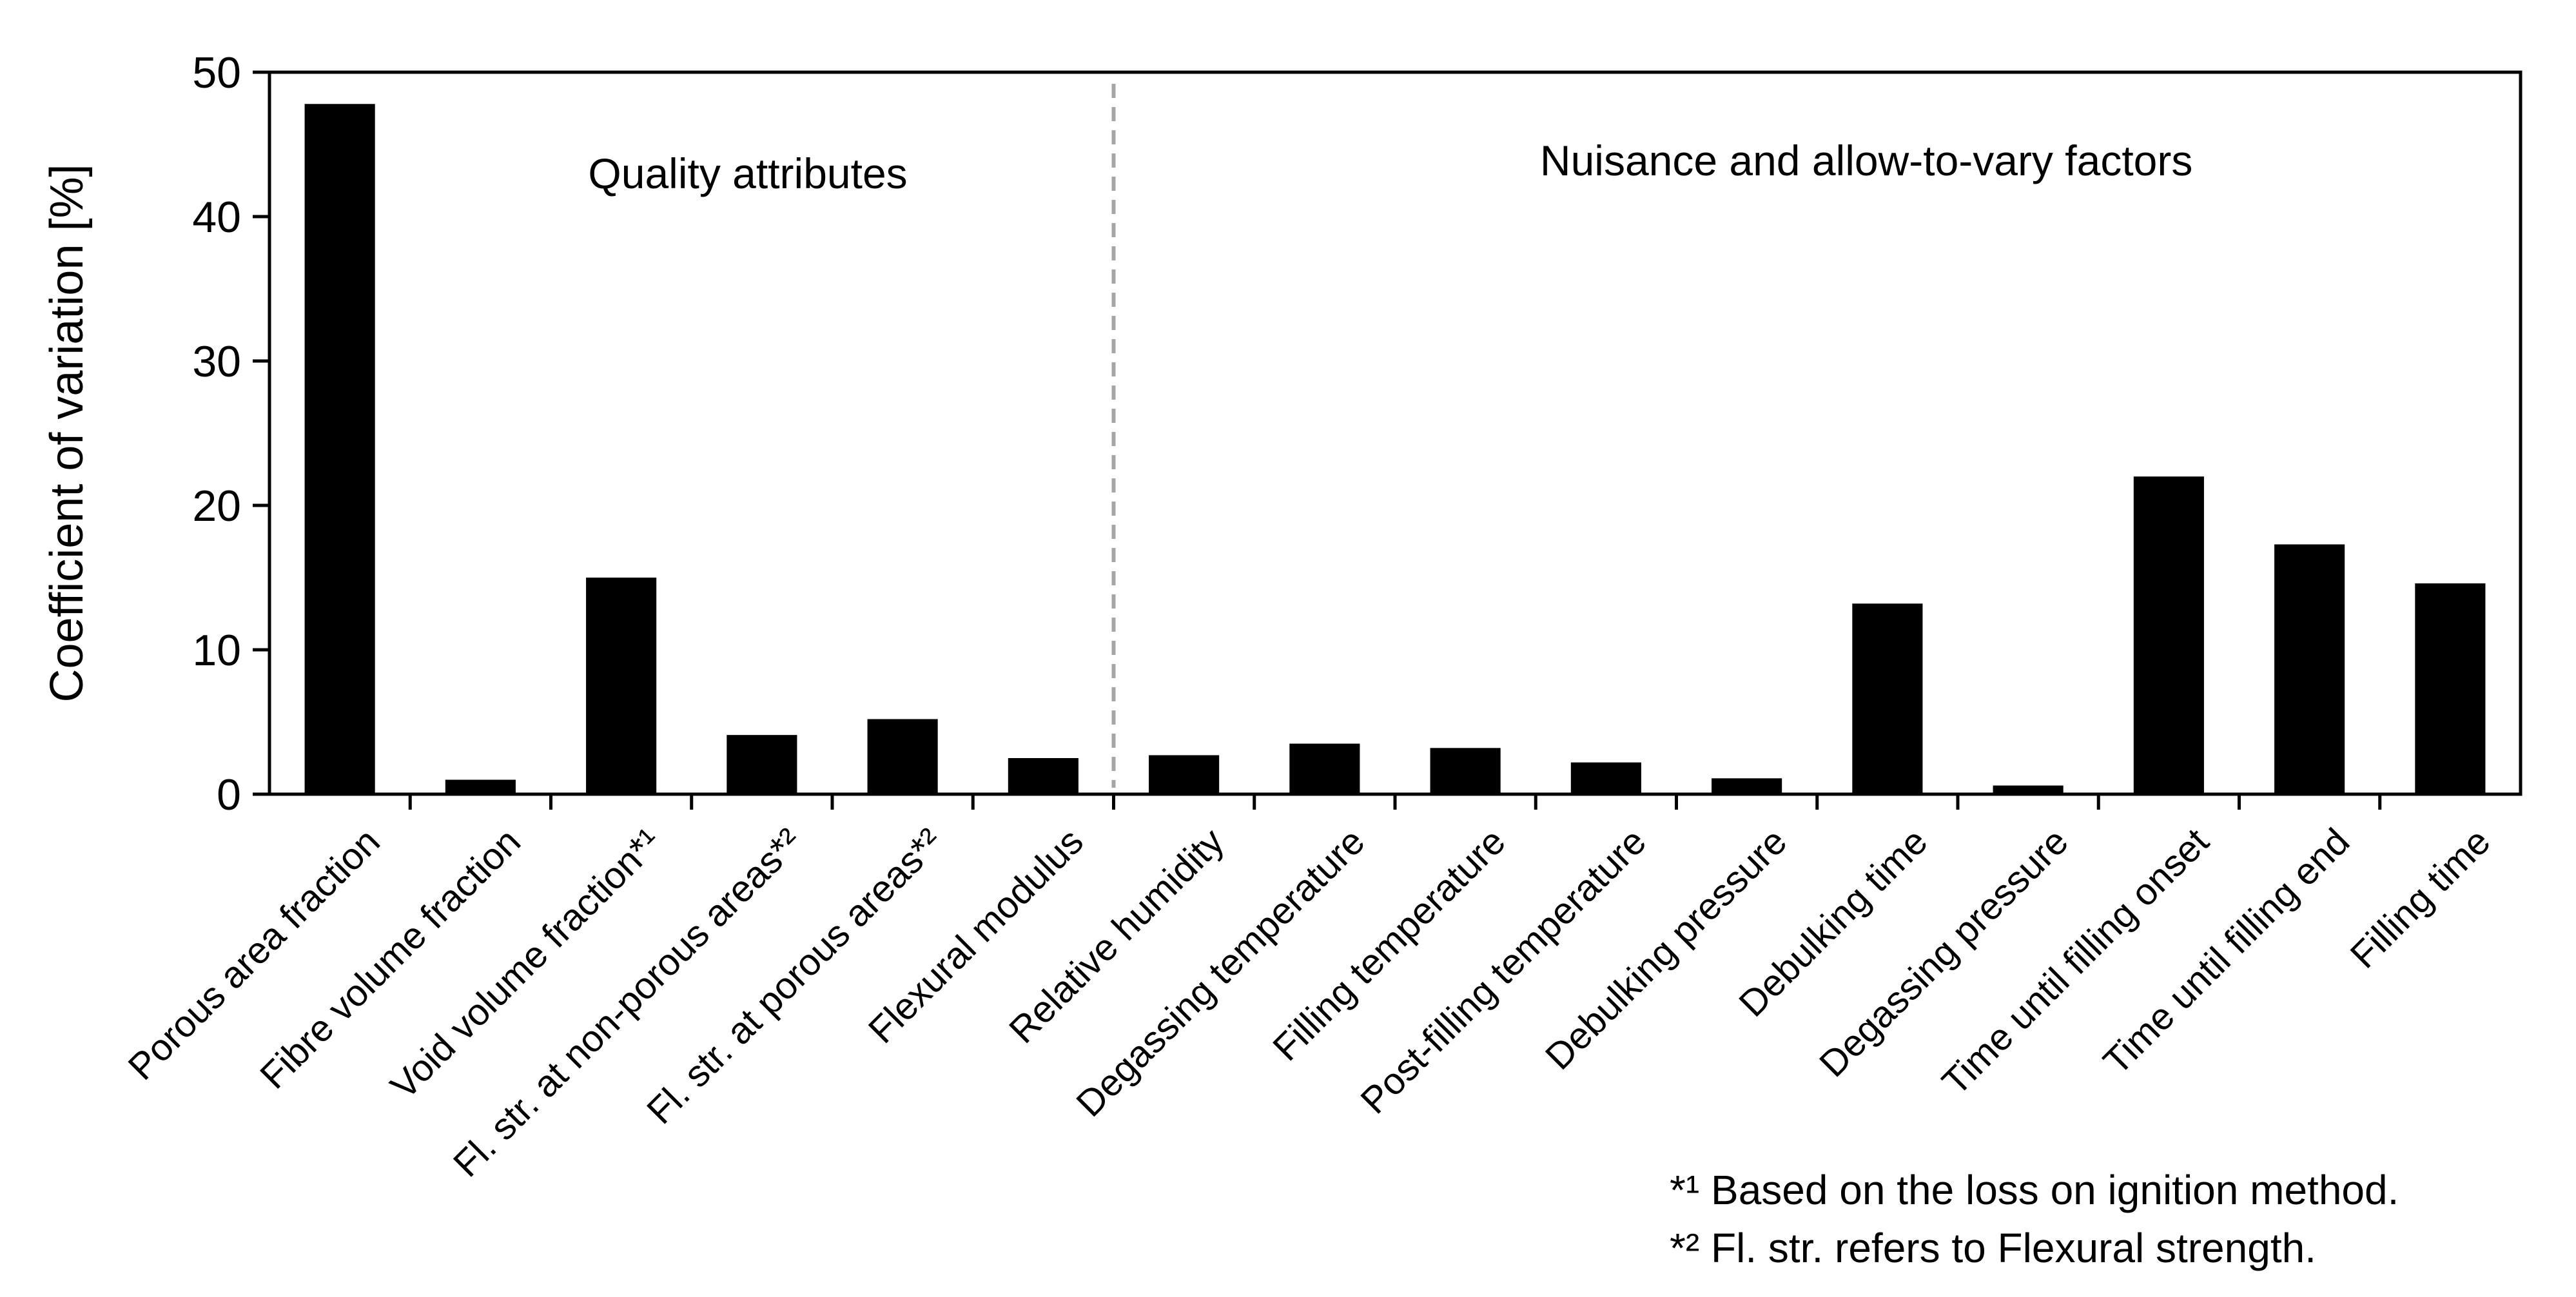 This screenshot has width=2576, height=1297. Describe the element at coordinates (795, 977) in the screenshot. I see `x-tick-label: Fl. str. at porous areas*²` at that location.